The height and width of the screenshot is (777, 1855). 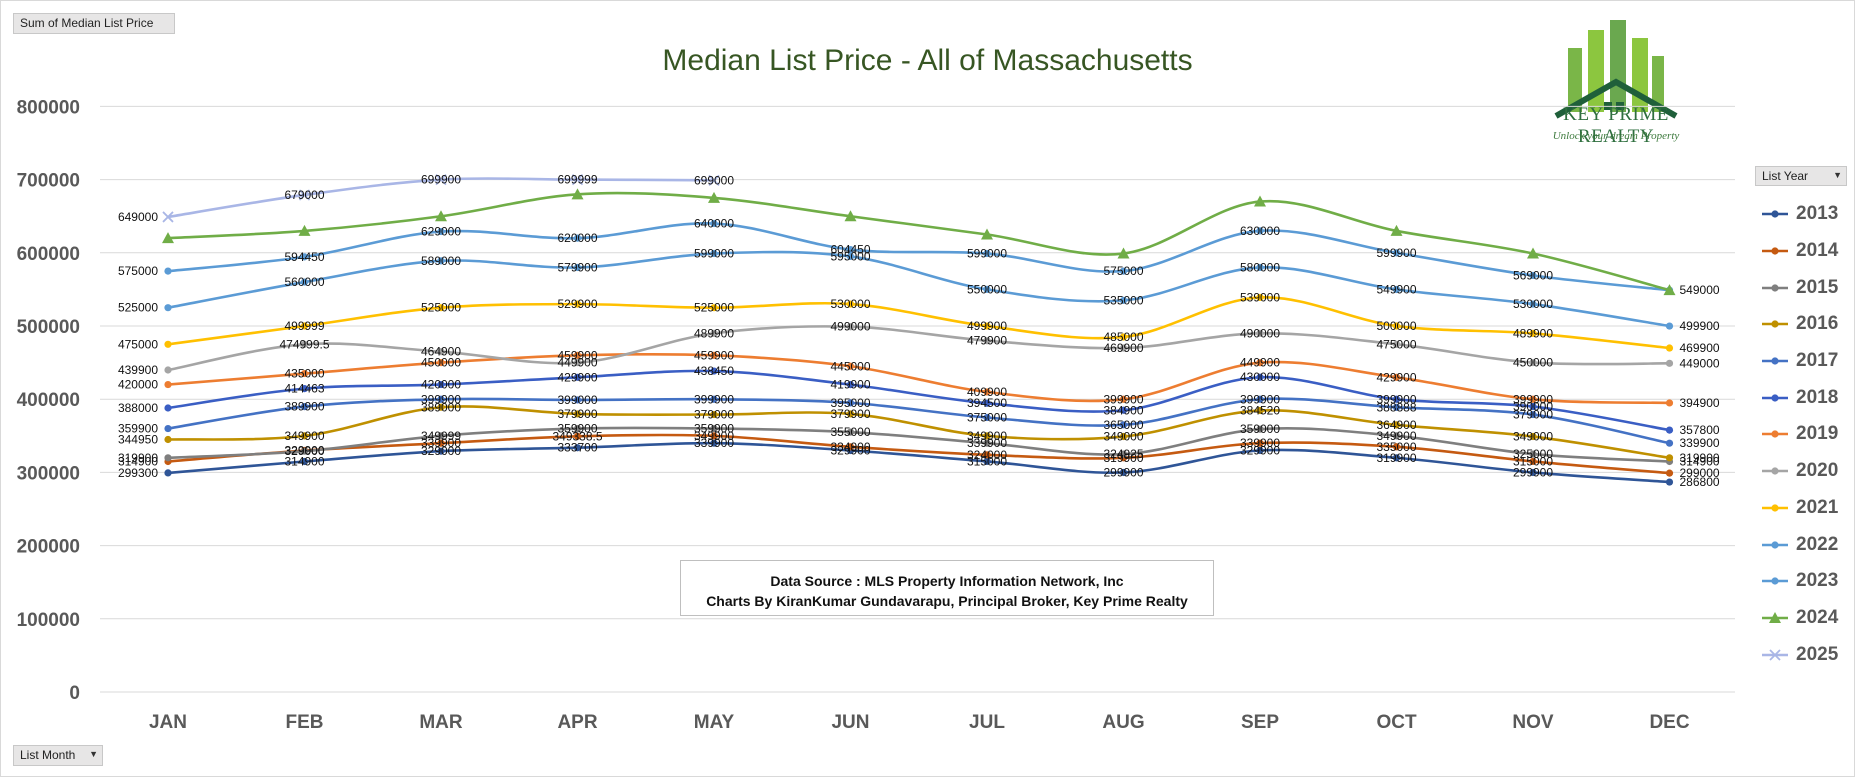 I want to click on legend-marker, so click(x=1775, y=251).